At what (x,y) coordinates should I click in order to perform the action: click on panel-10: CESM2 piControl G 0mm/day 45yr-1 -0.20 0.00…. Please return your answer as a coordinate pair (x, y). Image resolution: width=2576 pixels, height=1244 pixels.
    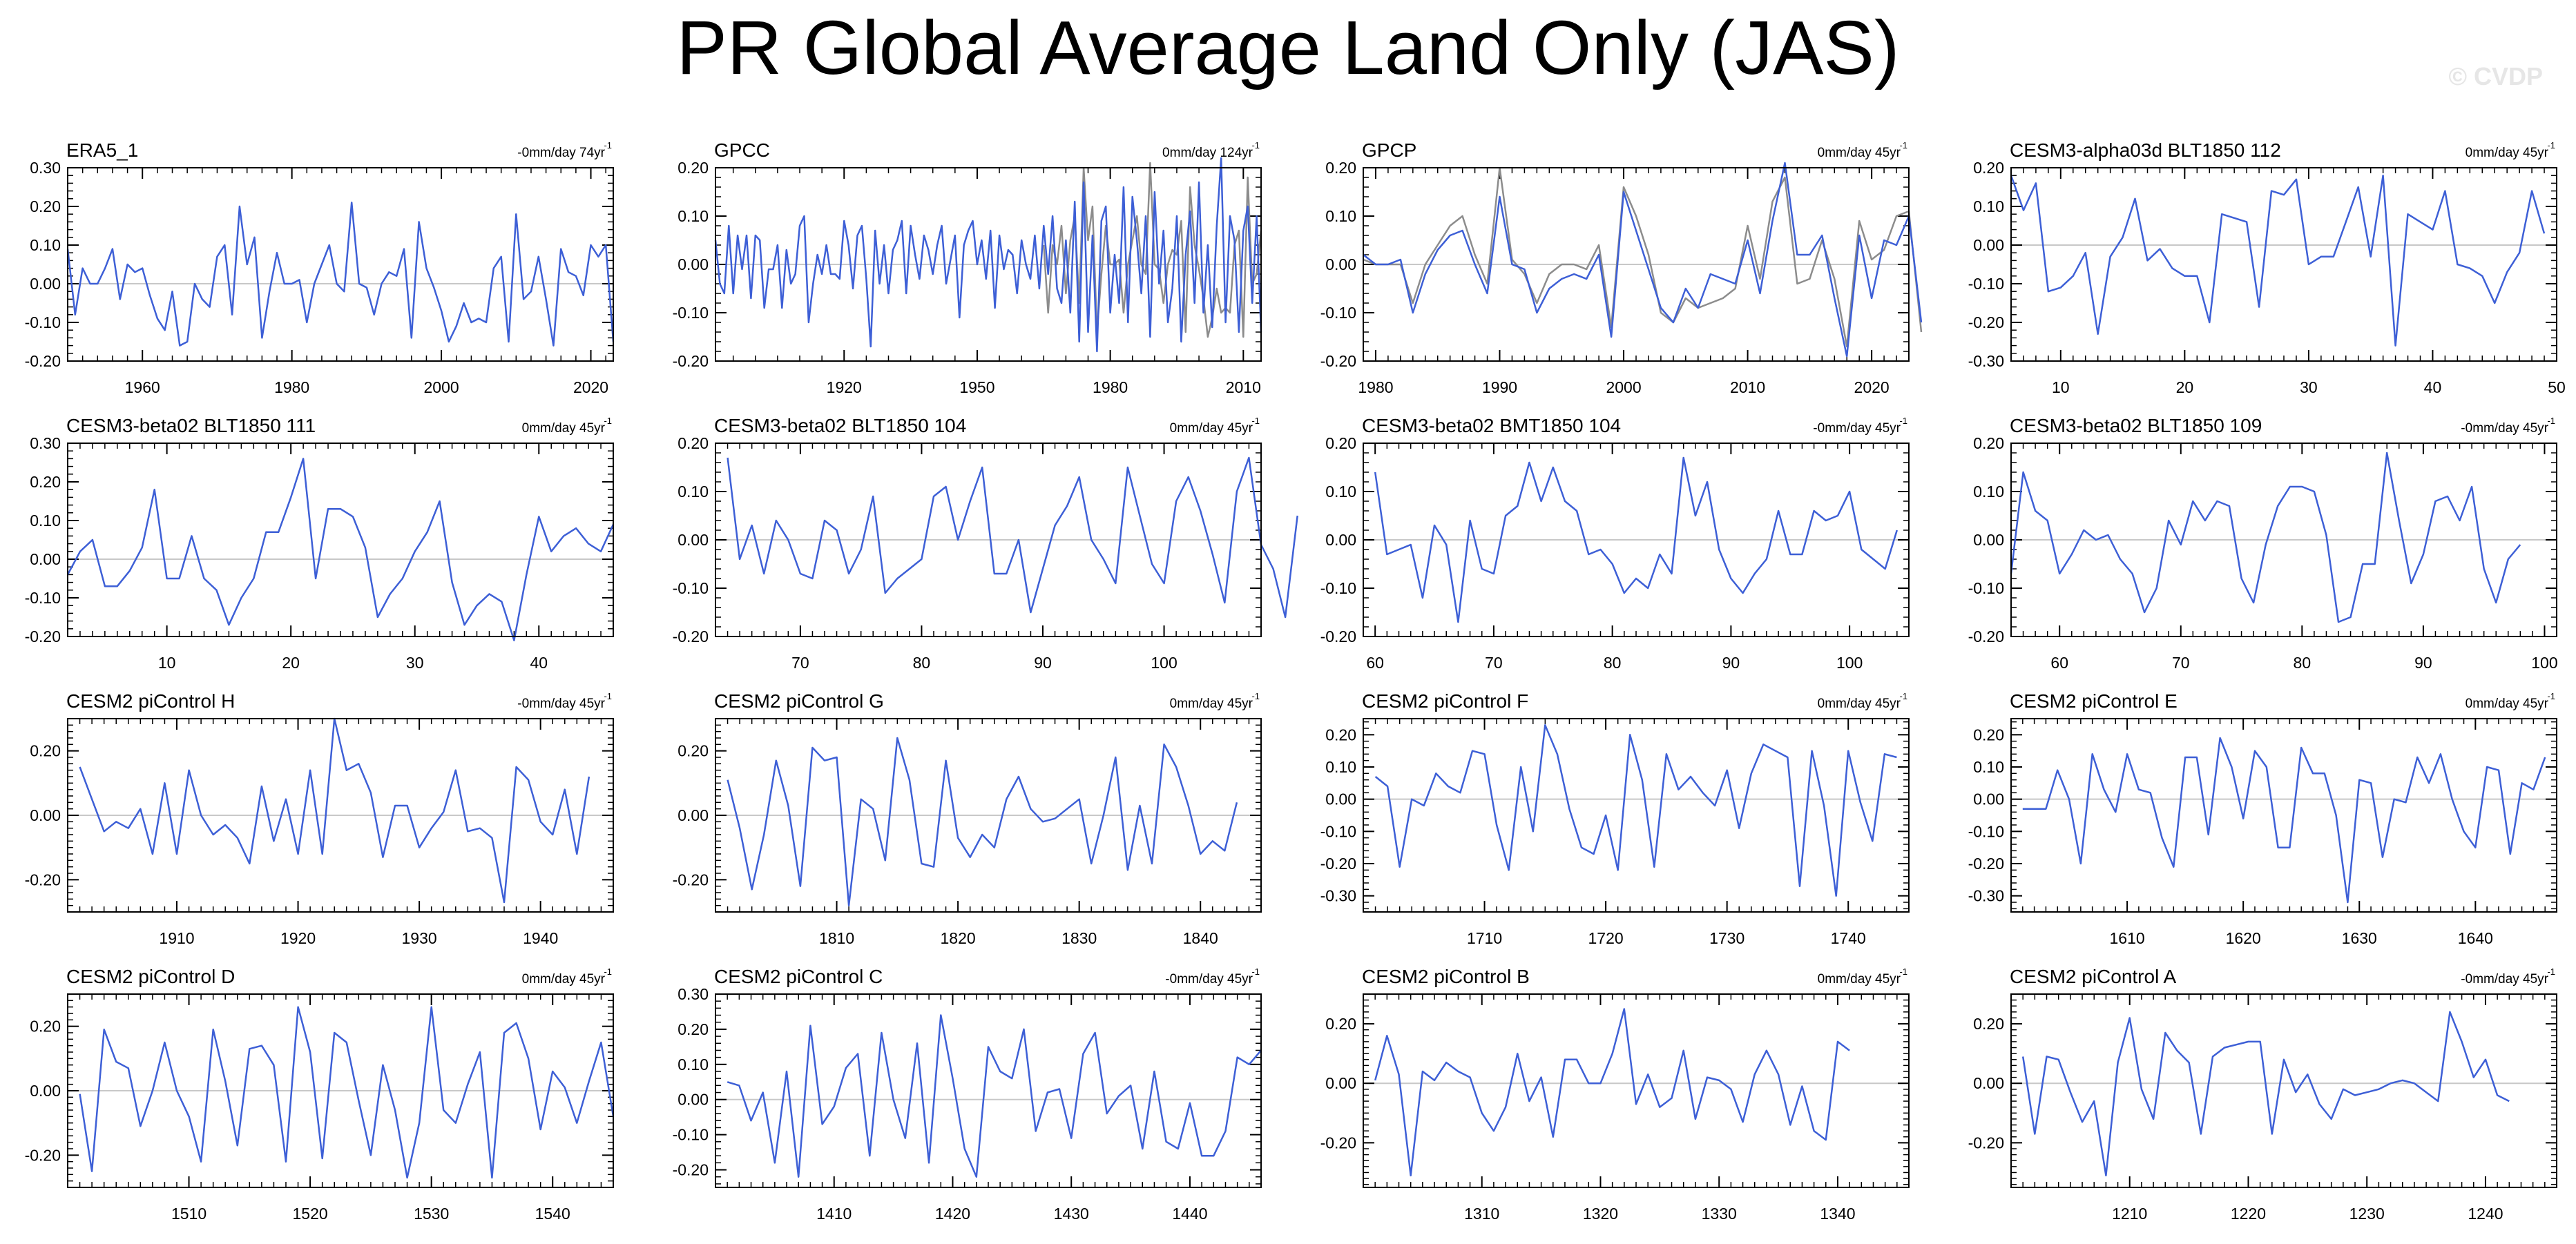
    Looking at the image, I should click on (967, 818).